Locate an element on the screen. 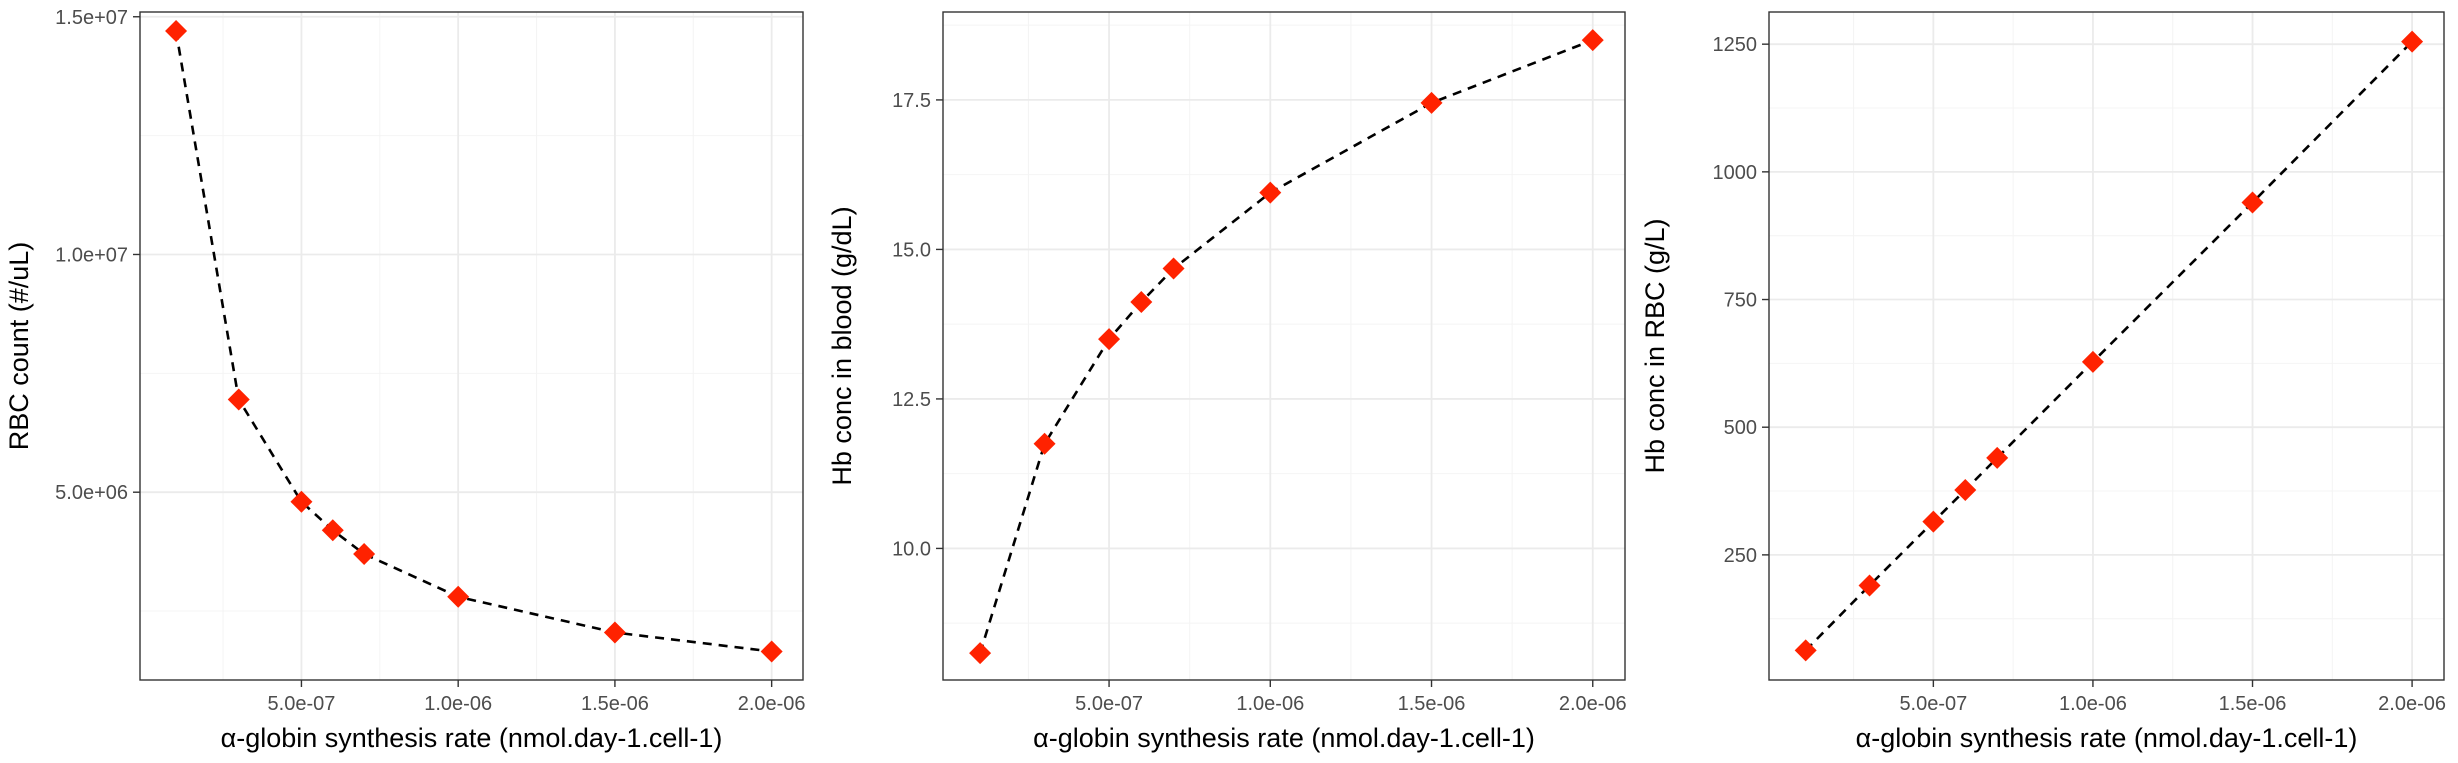 The height and width of the screenshot is (763, 2458). y-axis-title: Hb conc in RBC (g/L) is located at coordinates (1655, 345).